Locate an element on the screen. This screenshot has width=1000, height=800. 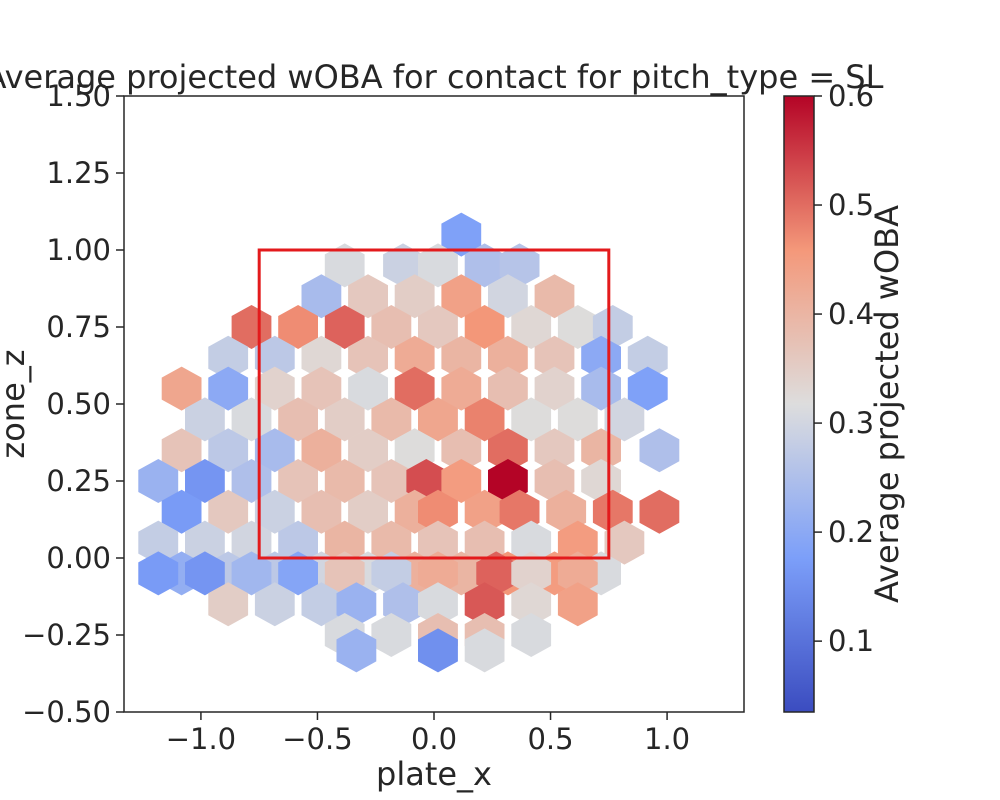
x-tick-label: 0.0 is located at coordinates (434, 739).